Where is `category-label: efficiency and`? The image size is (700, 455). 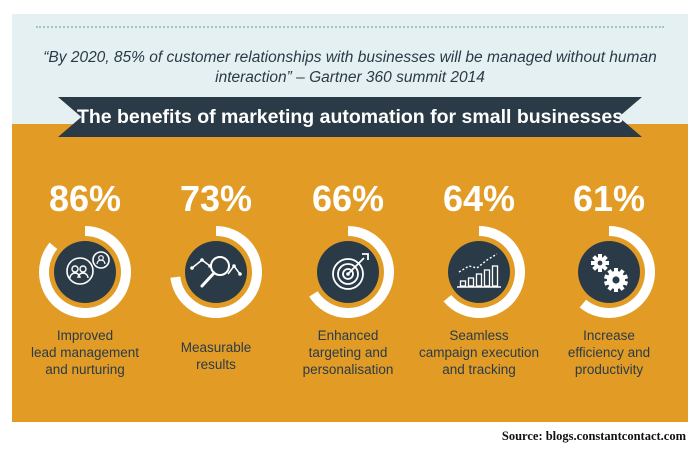
category-label: efficiency and is located at coordinates (609, 352).